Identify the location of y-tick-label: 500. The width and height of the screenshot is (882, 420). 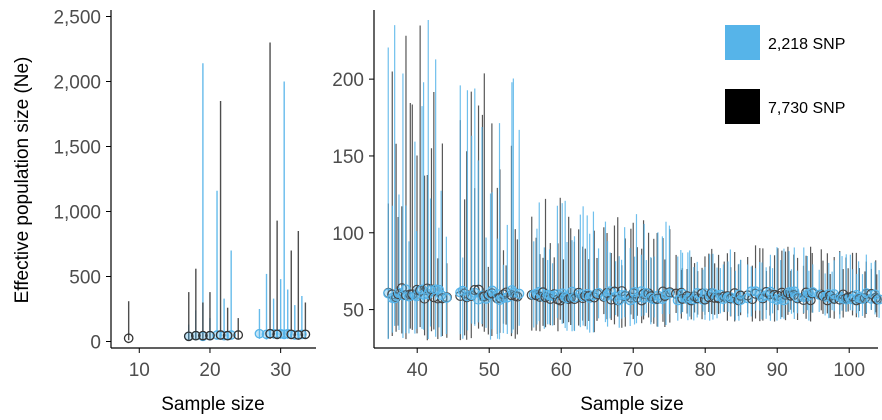
(85, 278).